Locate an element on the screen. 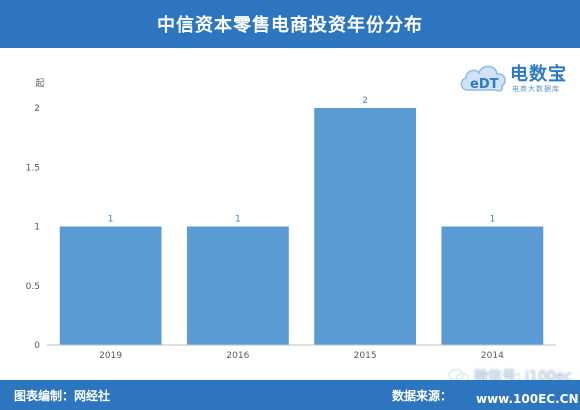 Image resolution: width=580 pixels, height=410 pixels. x-tick-label: 2016 is located at coordinates (237, 356).